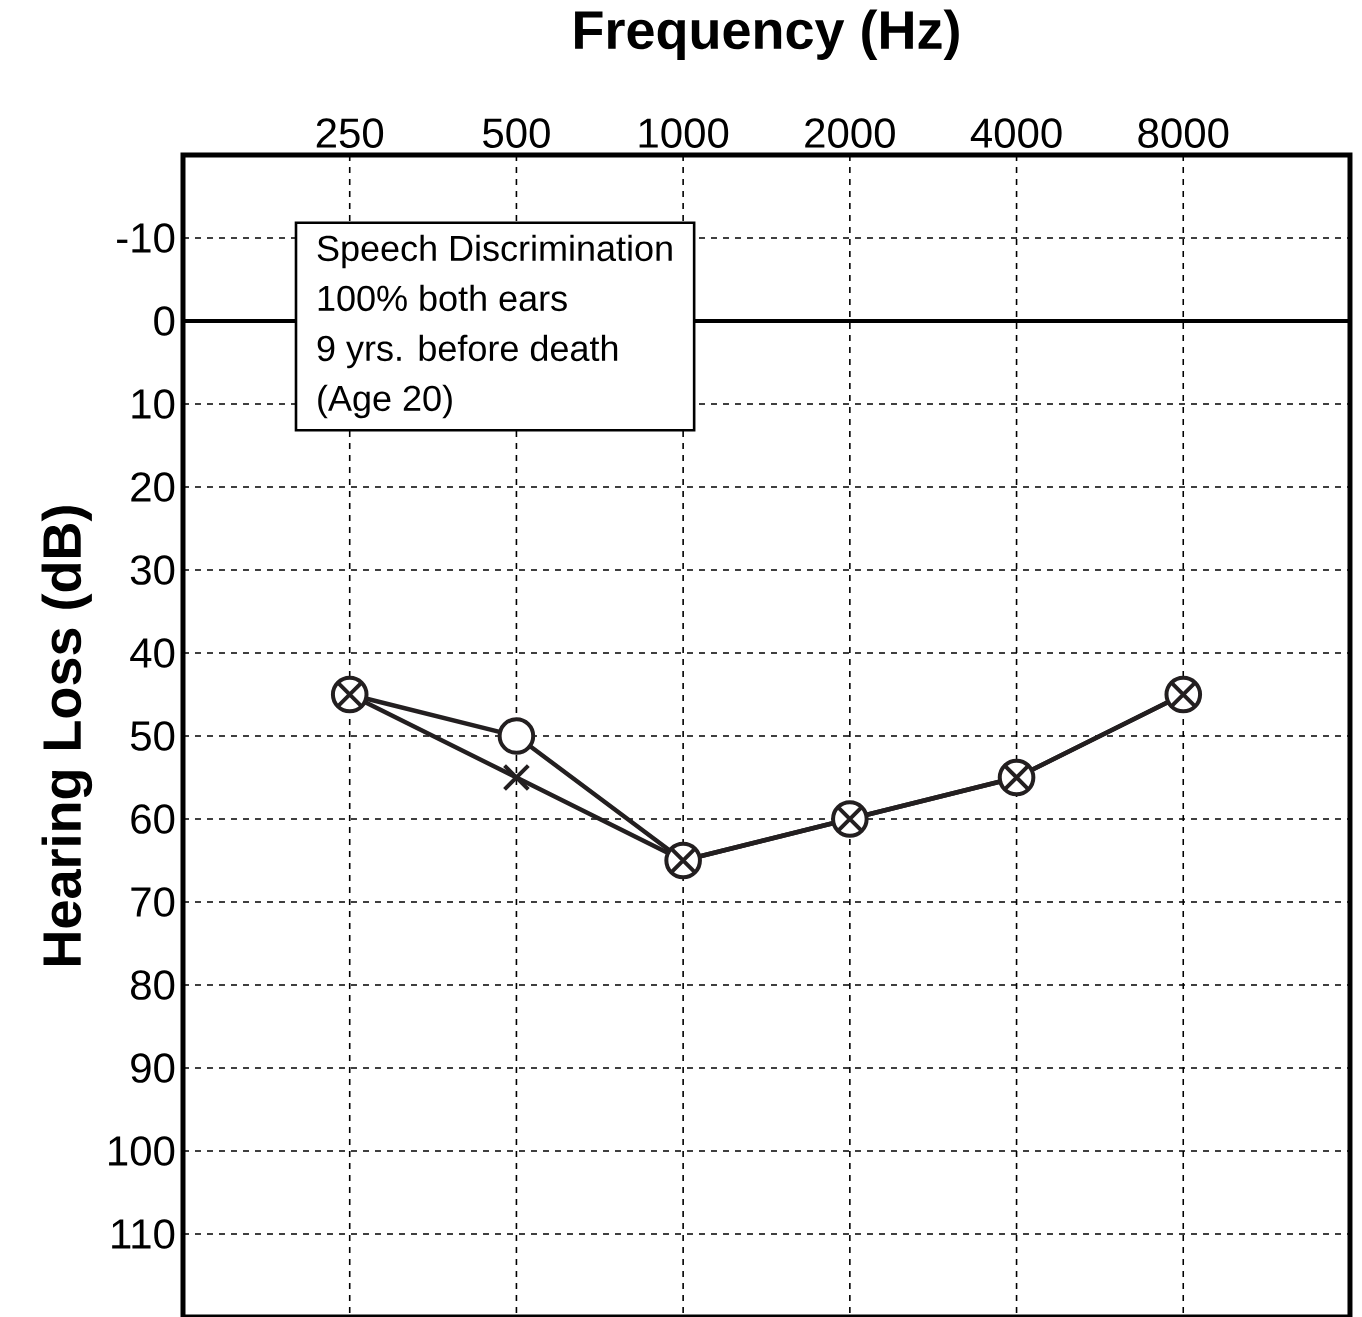  I want to click on x-tick-label: 250, so click(350, 133).